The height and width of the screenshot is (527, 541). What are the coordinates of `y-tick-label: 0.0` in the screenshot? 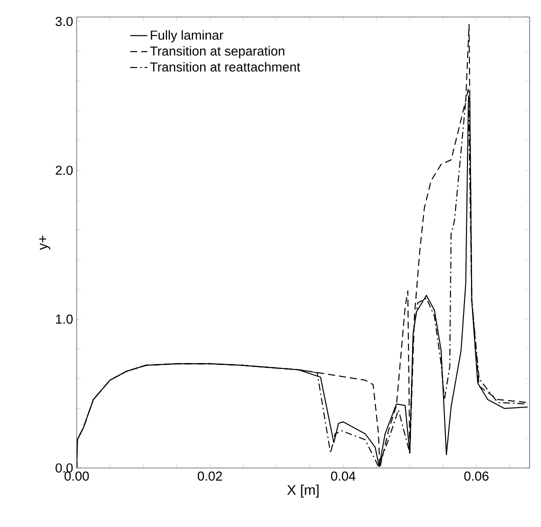 It's located at (64, 468).